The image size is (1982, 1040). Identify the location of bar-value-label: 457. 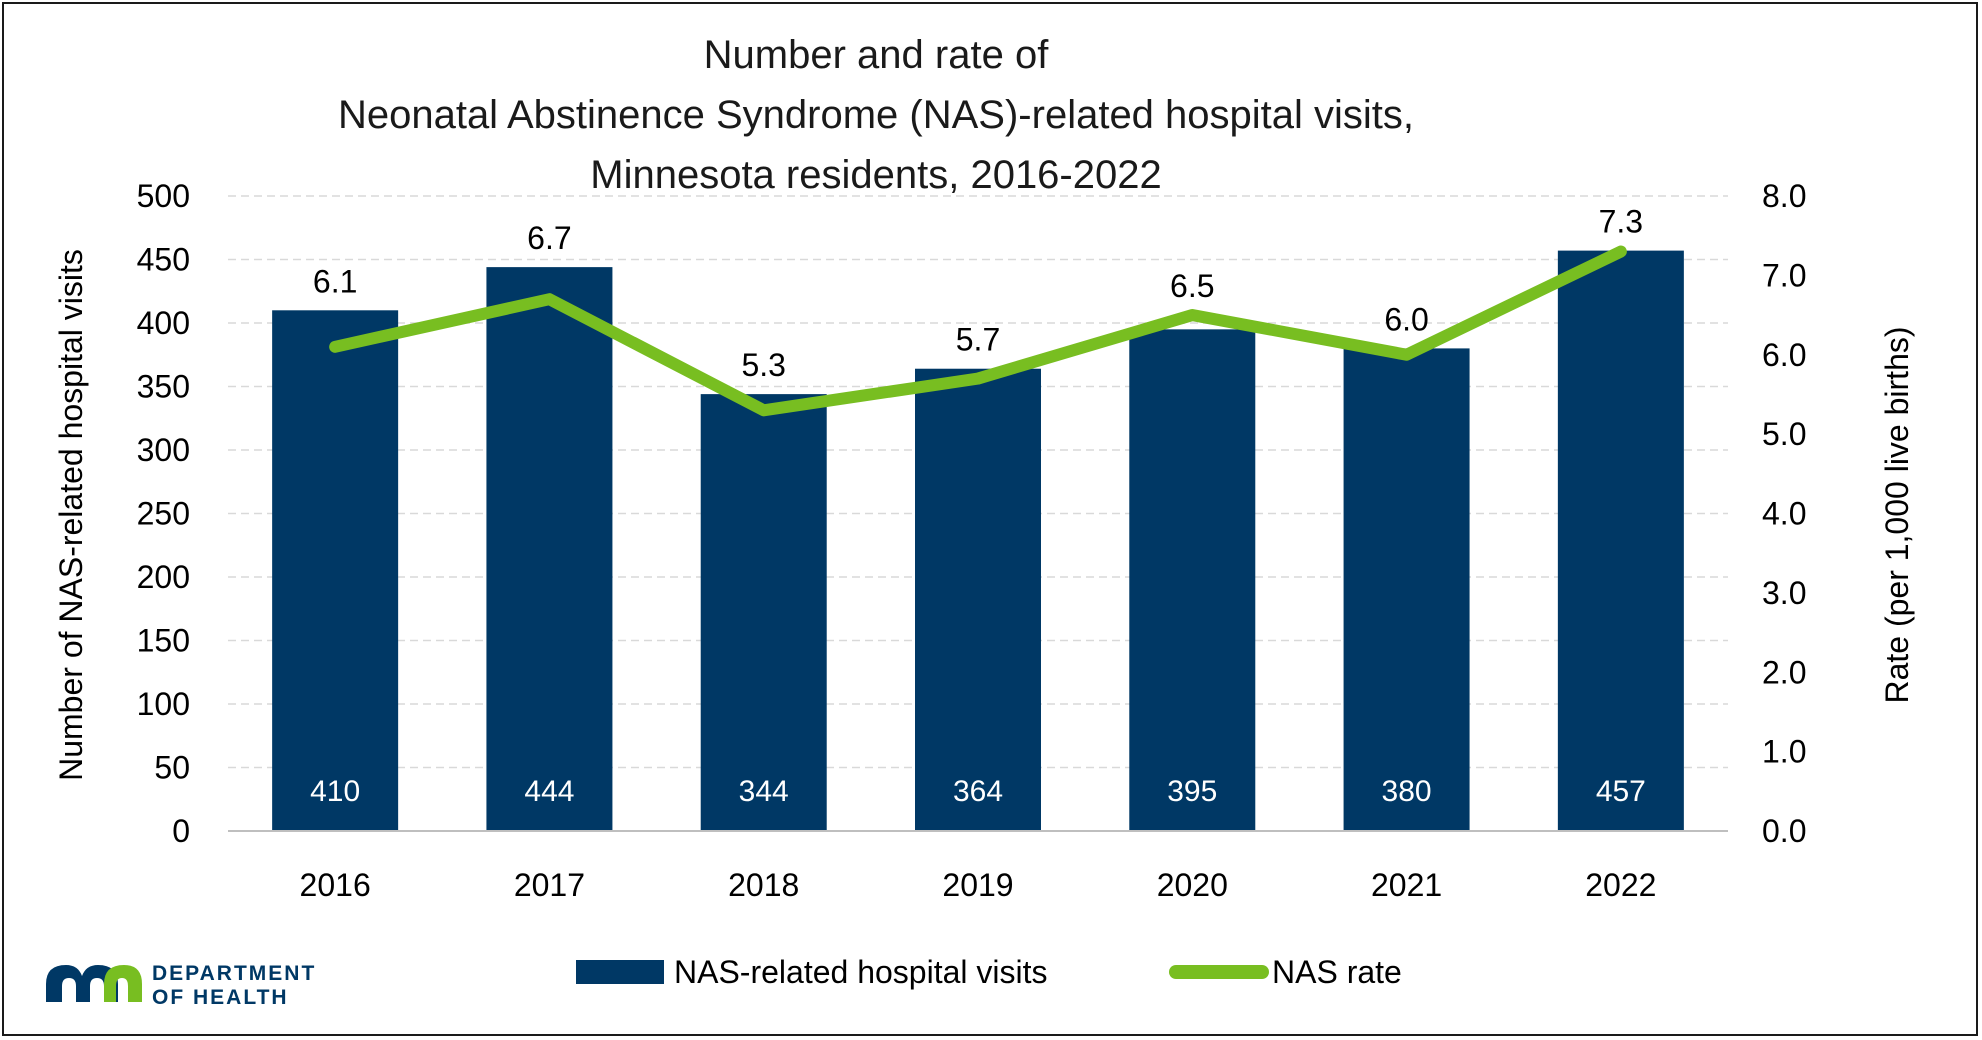
(1621, 791).